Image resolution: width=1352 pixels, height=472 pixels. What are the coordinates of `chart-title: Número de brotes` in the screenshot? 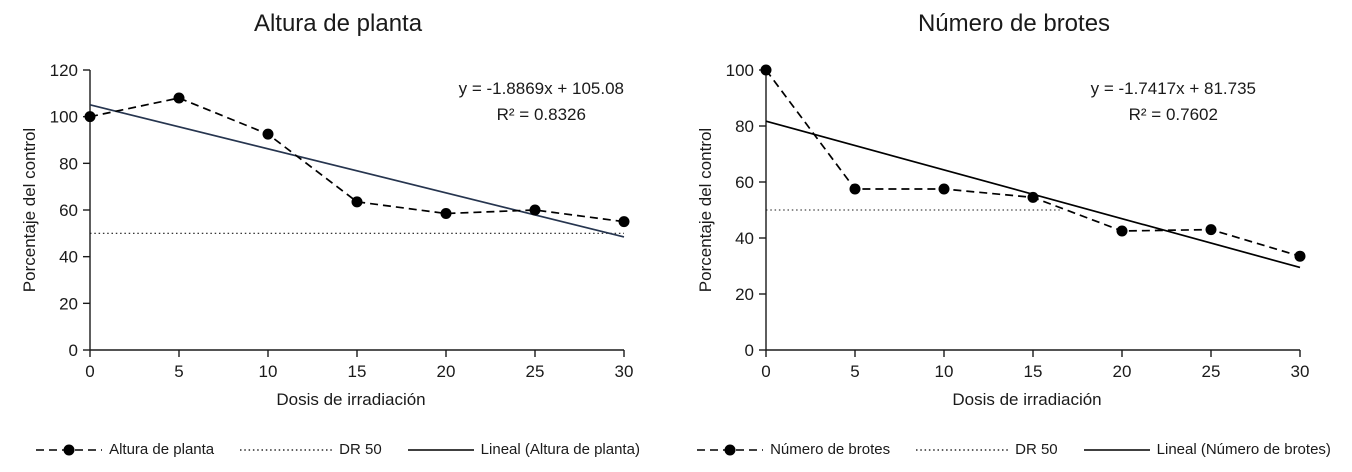 It's located at (1014, 23).